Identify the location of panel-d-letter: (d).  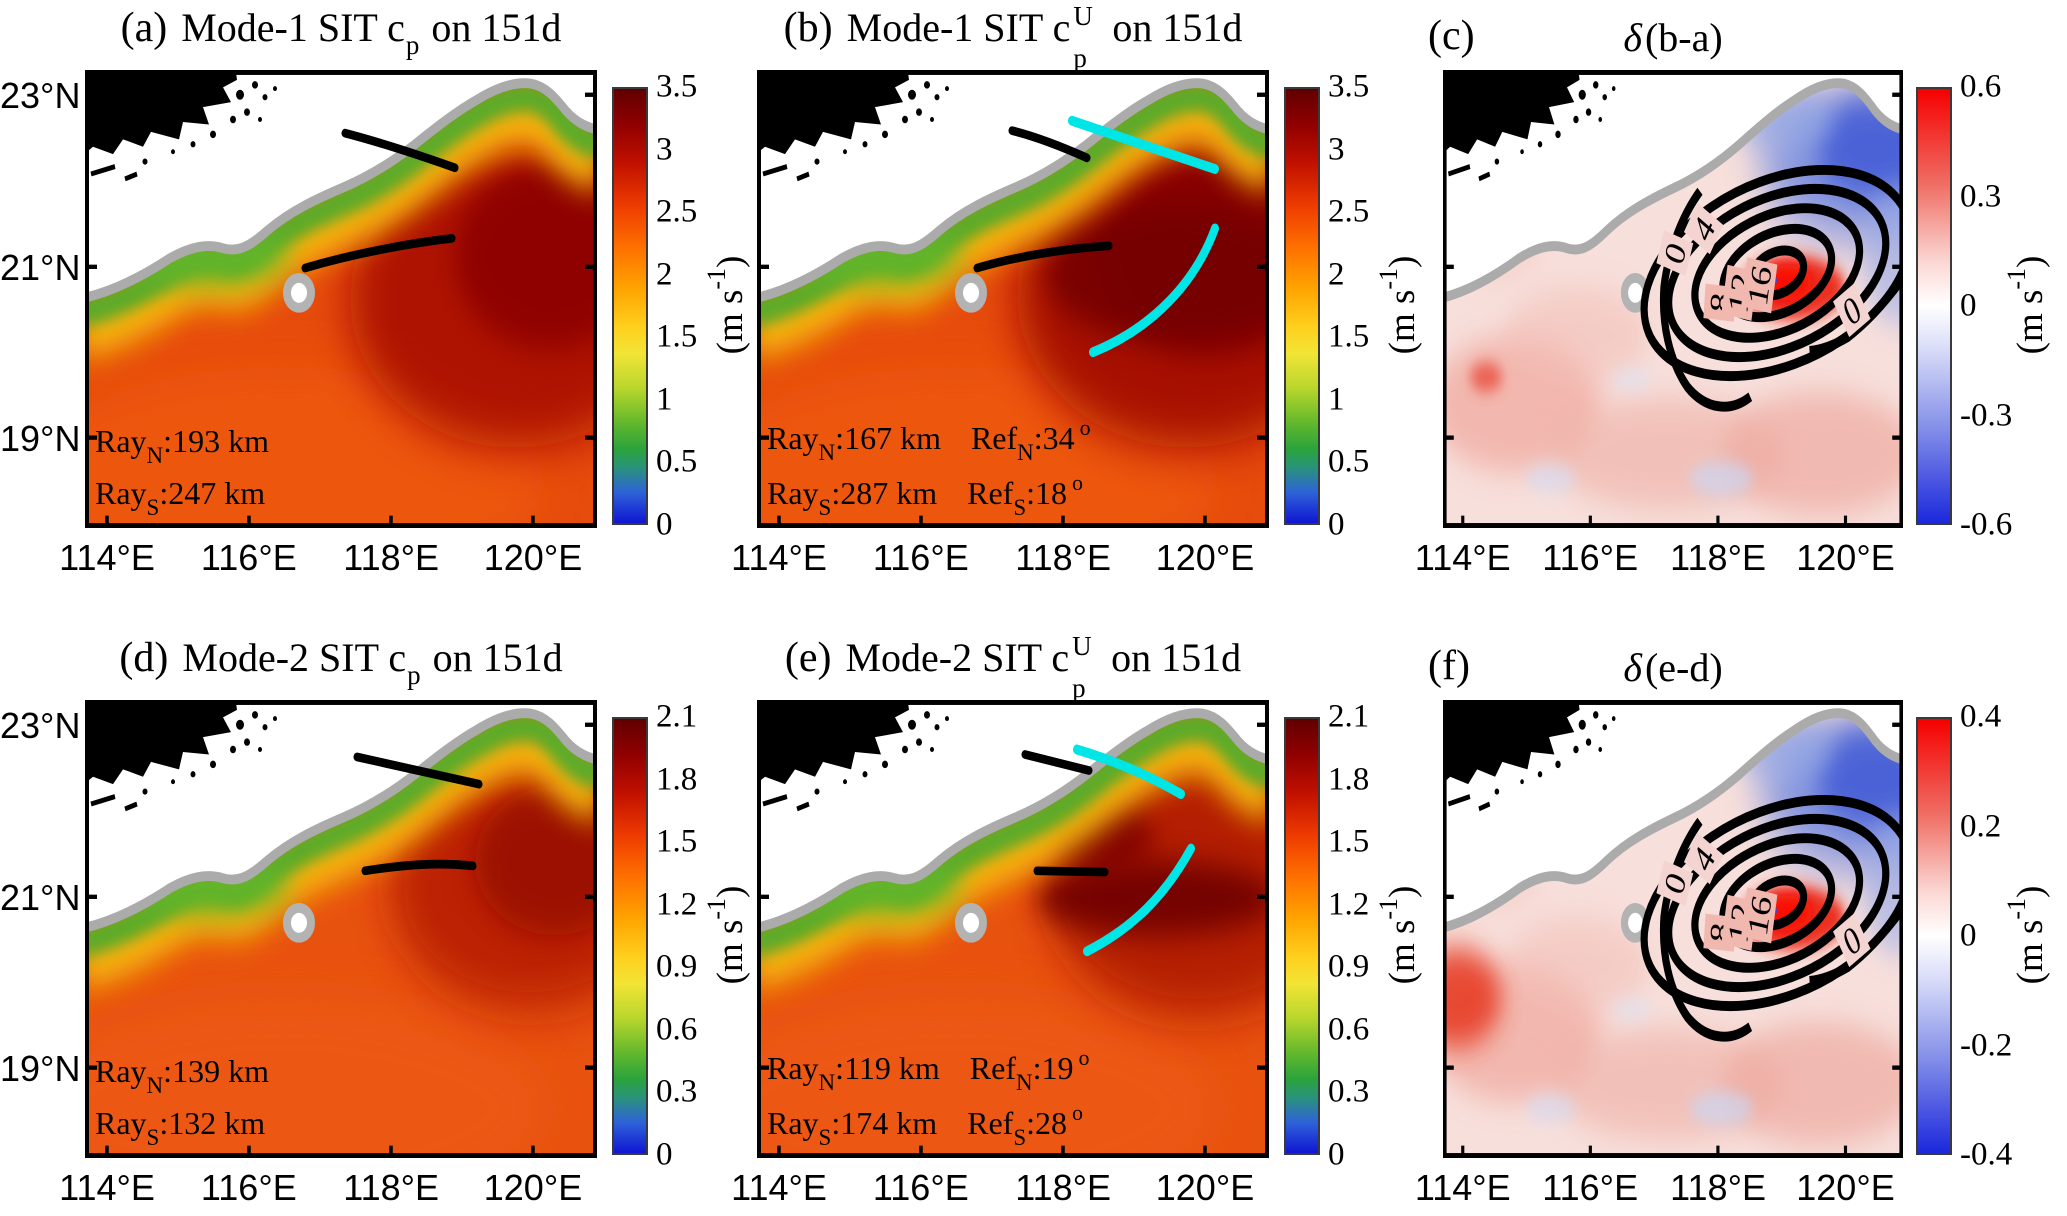
(144, 658).